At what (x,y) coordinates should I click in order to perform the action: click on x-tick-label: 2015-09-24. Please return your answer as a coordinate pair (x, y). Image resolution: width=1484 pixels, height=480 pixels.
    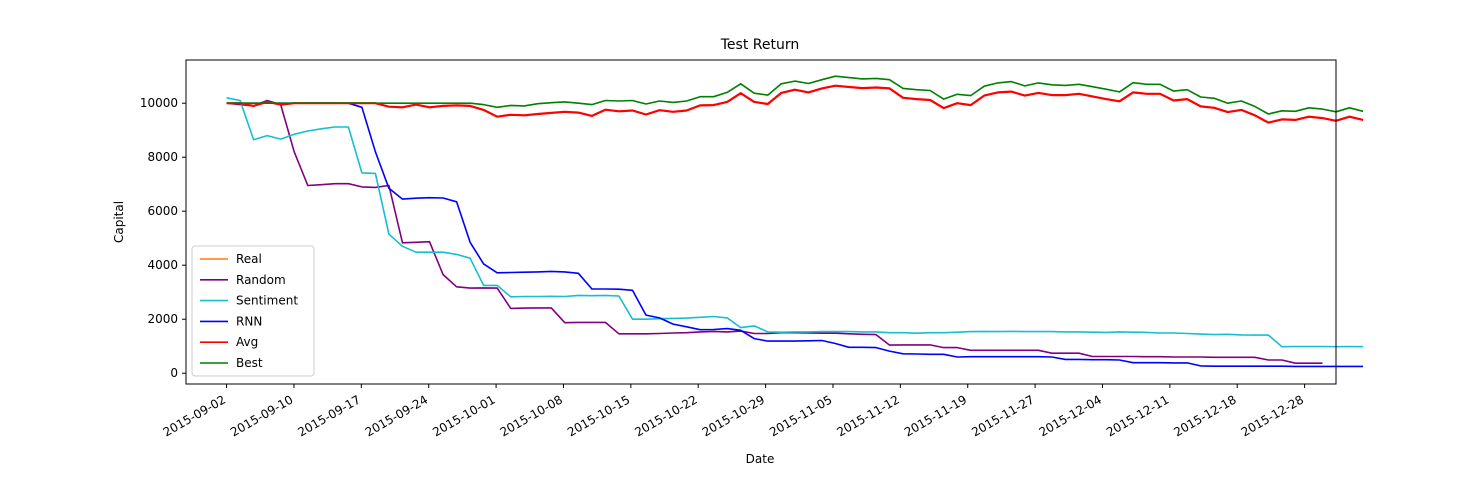
    Looking at the image, I should click on (396, 415).